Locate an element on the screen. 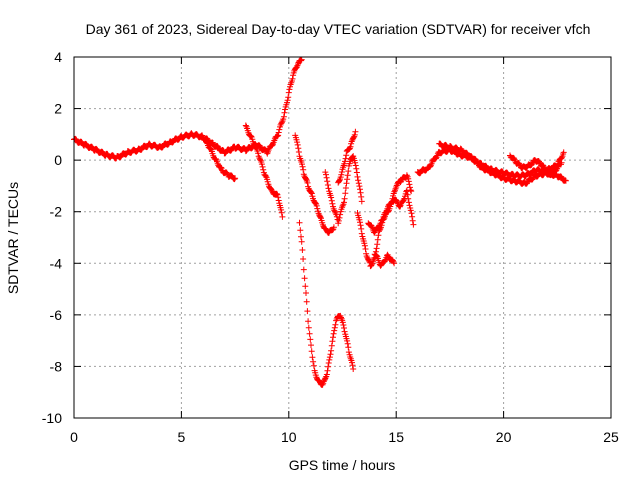 The height and width of the screenshot is (480, 640). y-tick-label: -2 is located at coordinates (56, 212).